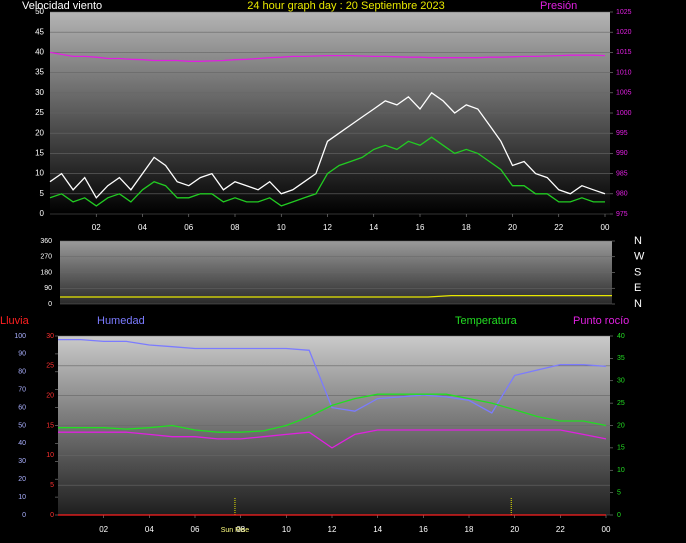  What do you see at coordinates (62, 6) in the screenshot?
I see `y-axis-label: Velocidad viento` at bounding box center [62, 6].